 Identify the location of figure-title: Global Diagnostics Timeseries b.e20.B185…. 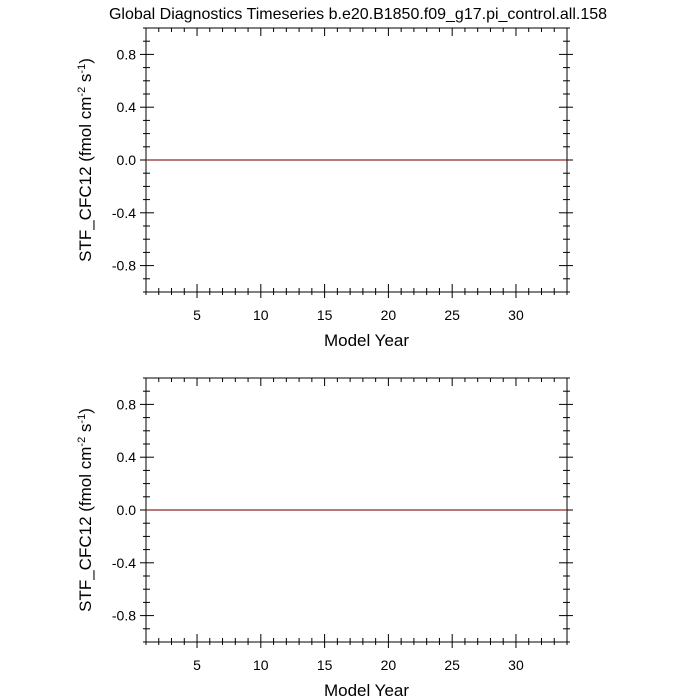
(358, 14).